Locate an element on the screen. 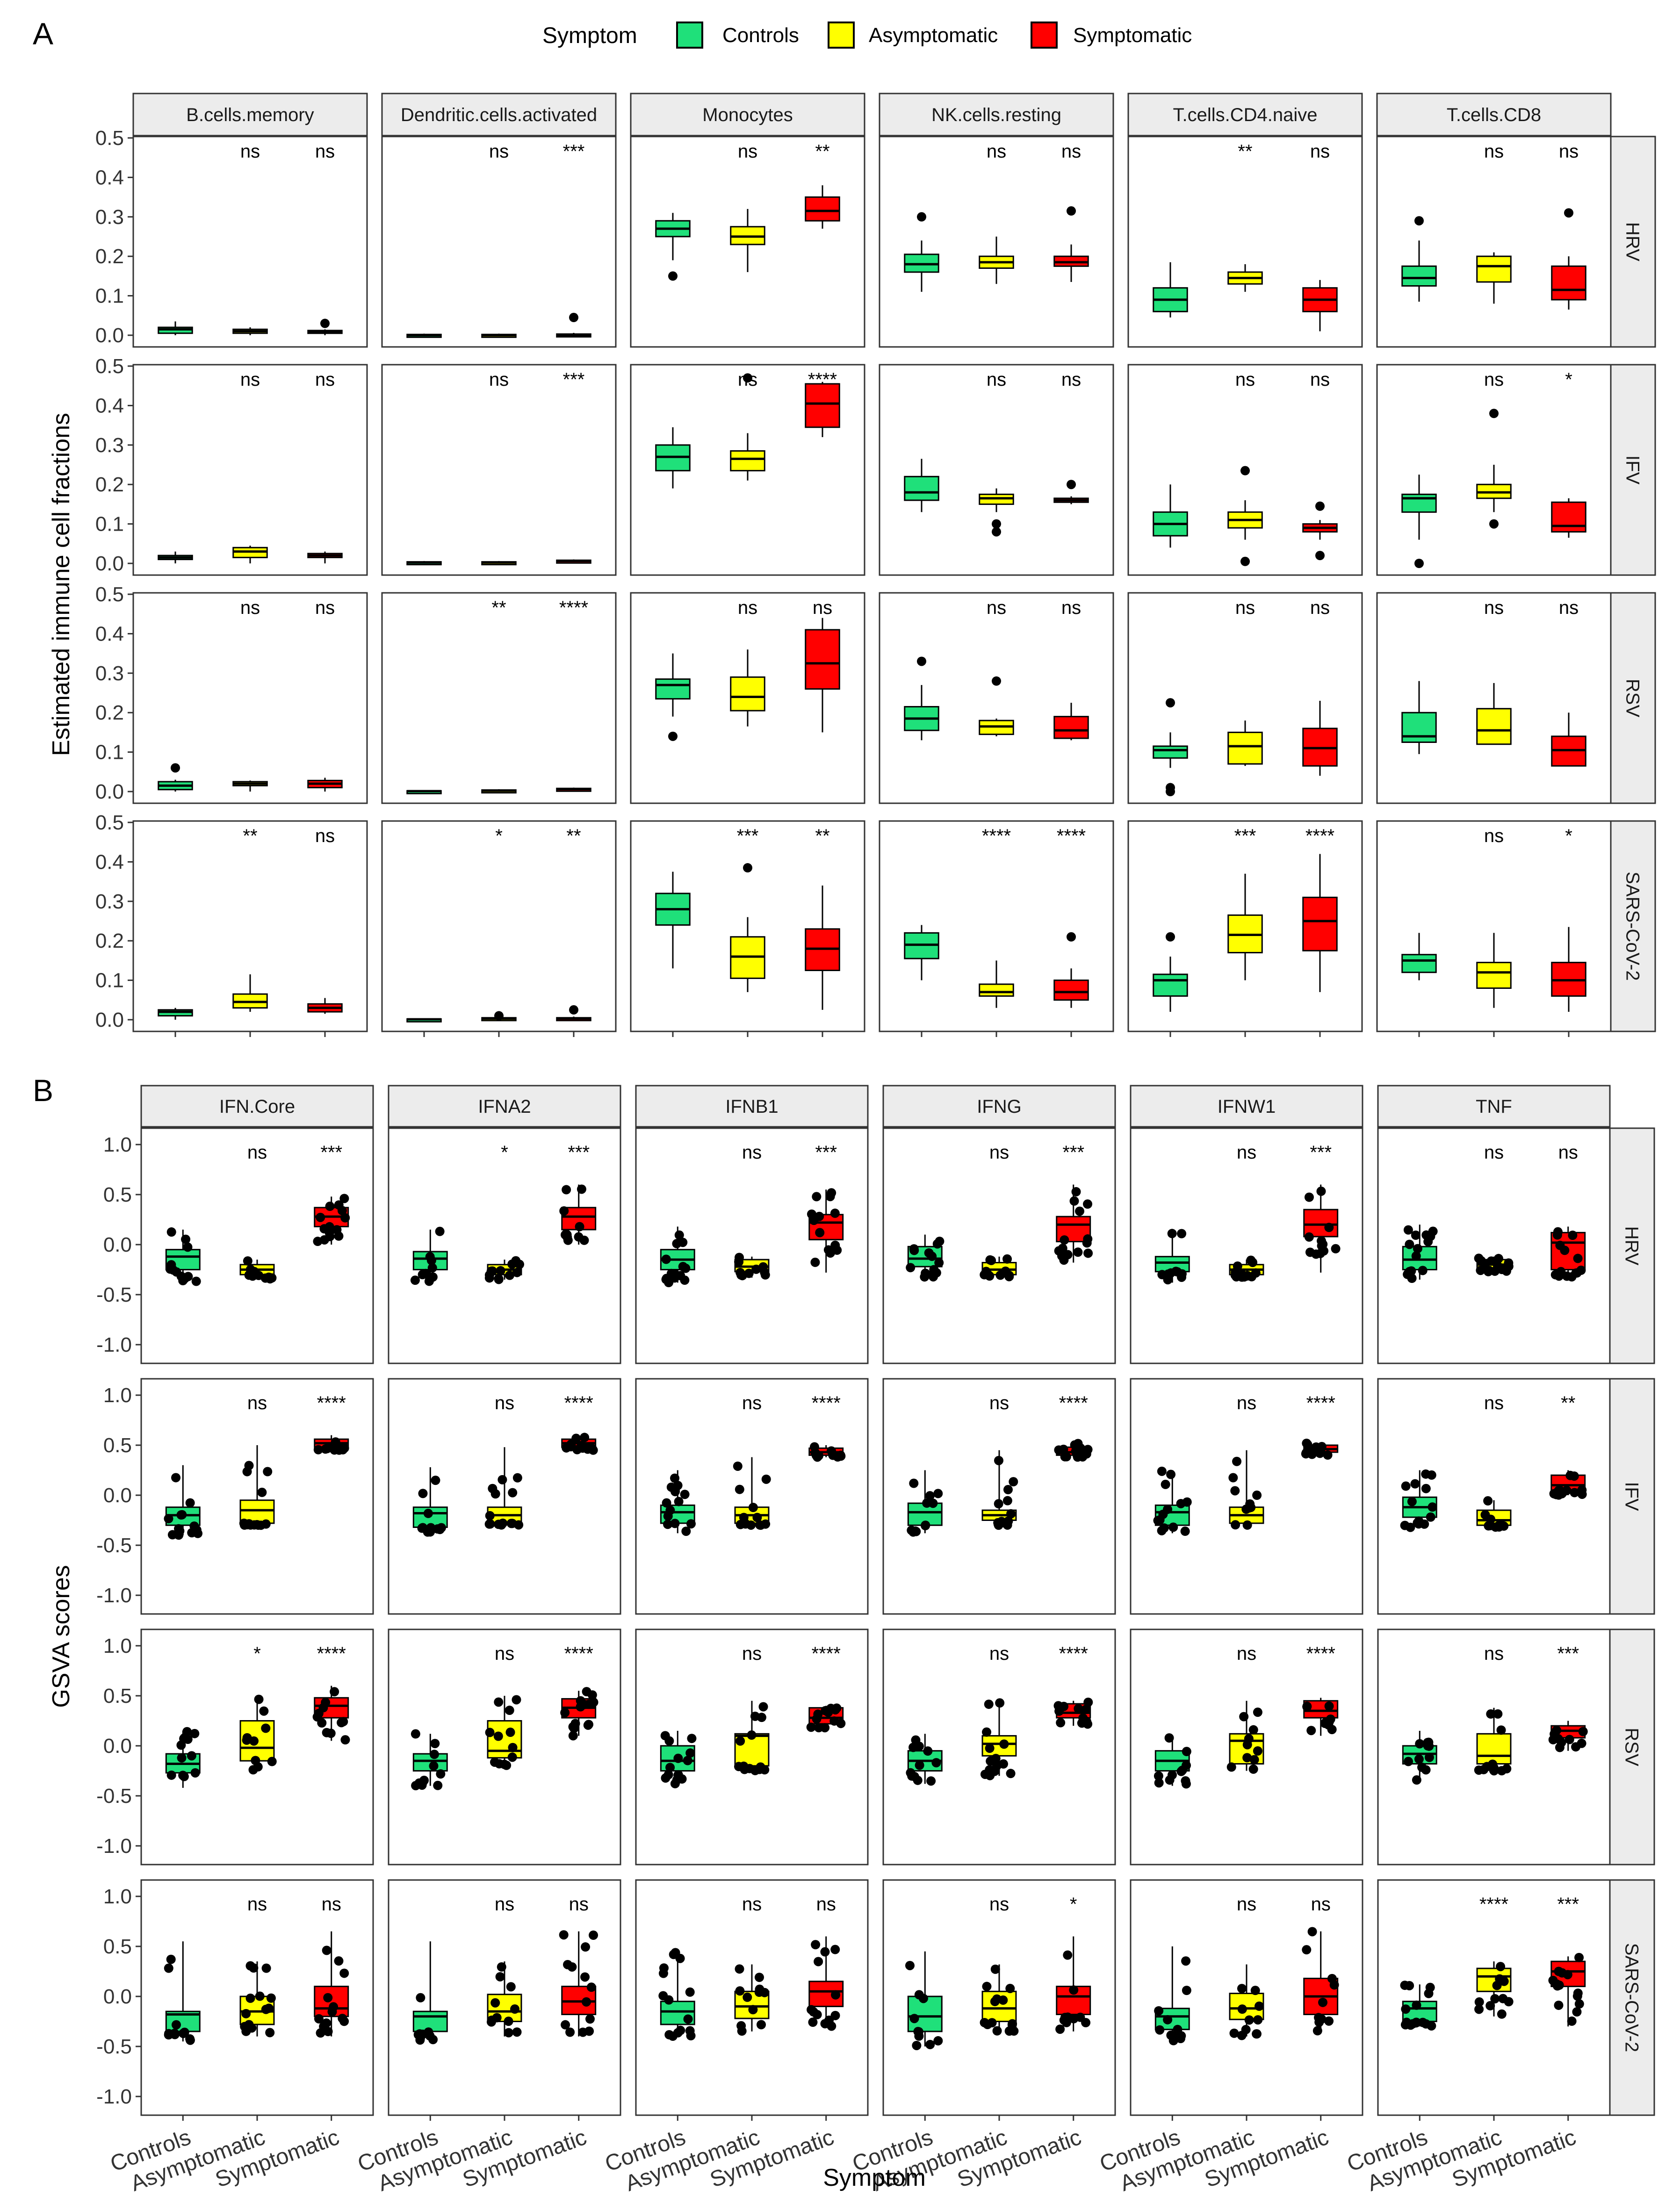  y-tick-label: 0.1 is located at coordinates (110, 752).